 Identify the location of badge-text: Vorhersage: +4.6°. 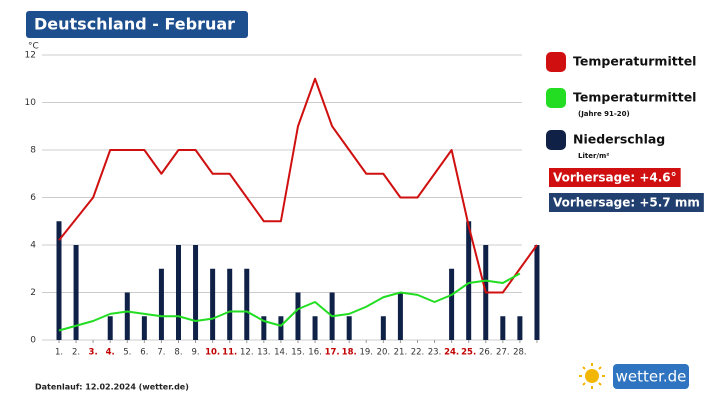
(615, 178).